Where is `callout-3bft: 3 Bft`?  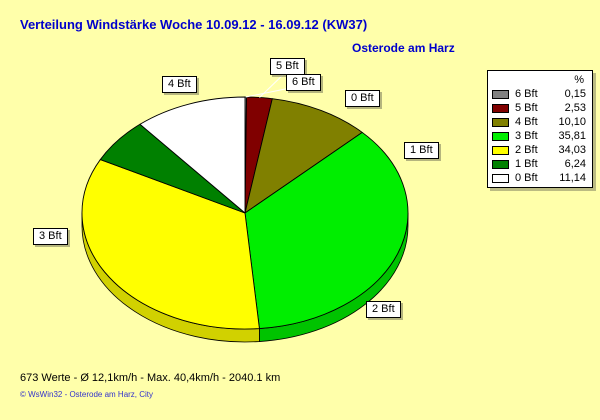
callout-3bft: 3 Bft is located at coordinates (50, 236).